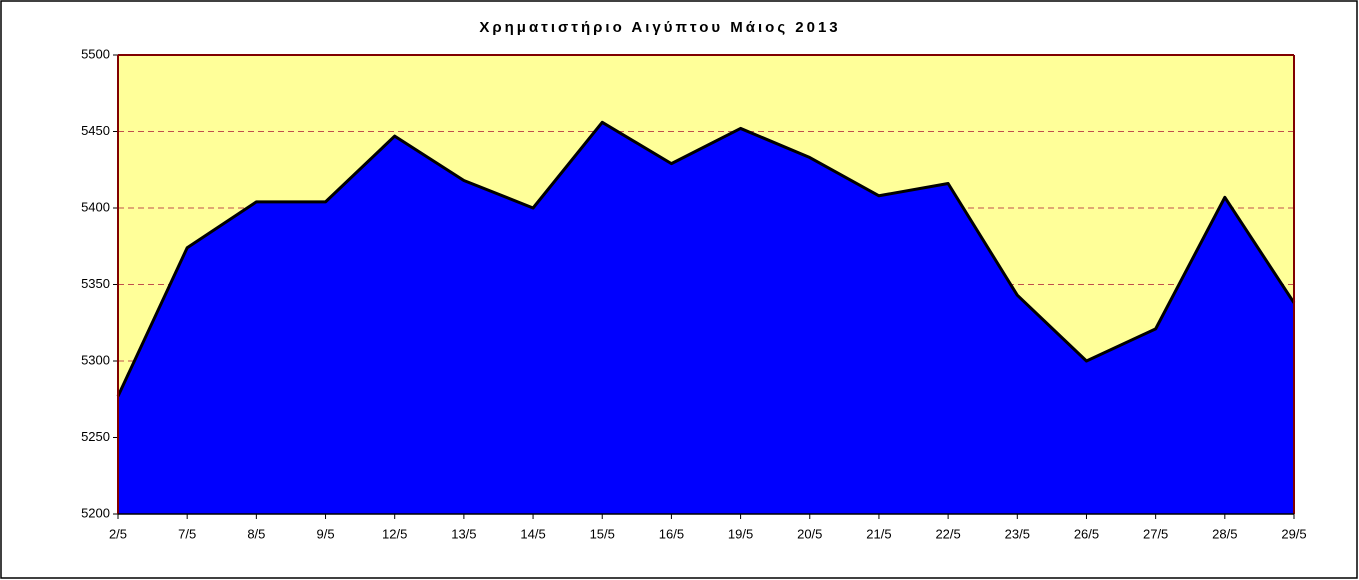  I want to click on x-tick-label: 16/5, so click(671, 533).